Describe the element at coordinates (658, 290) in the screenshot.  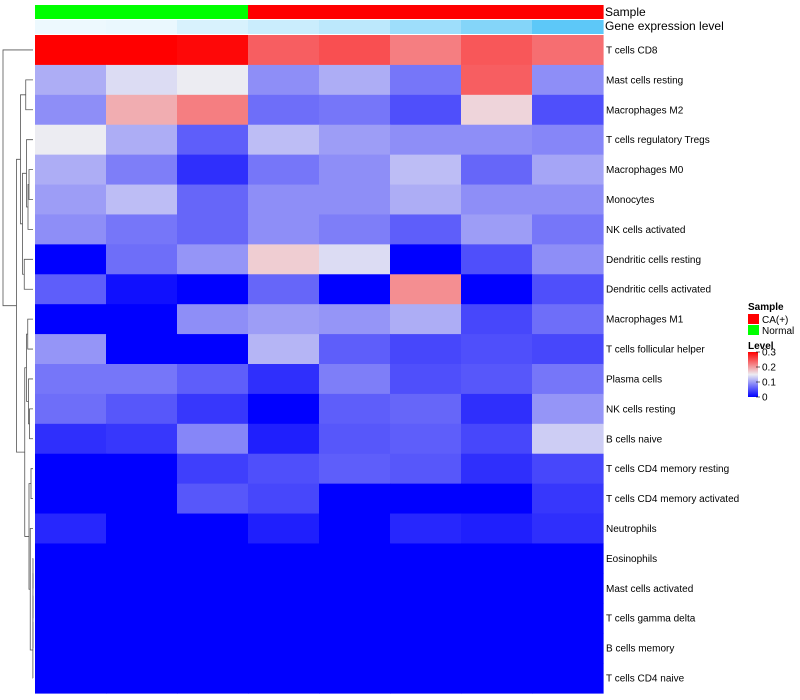
I see `row-label: Dendritic cells activated` at that location.